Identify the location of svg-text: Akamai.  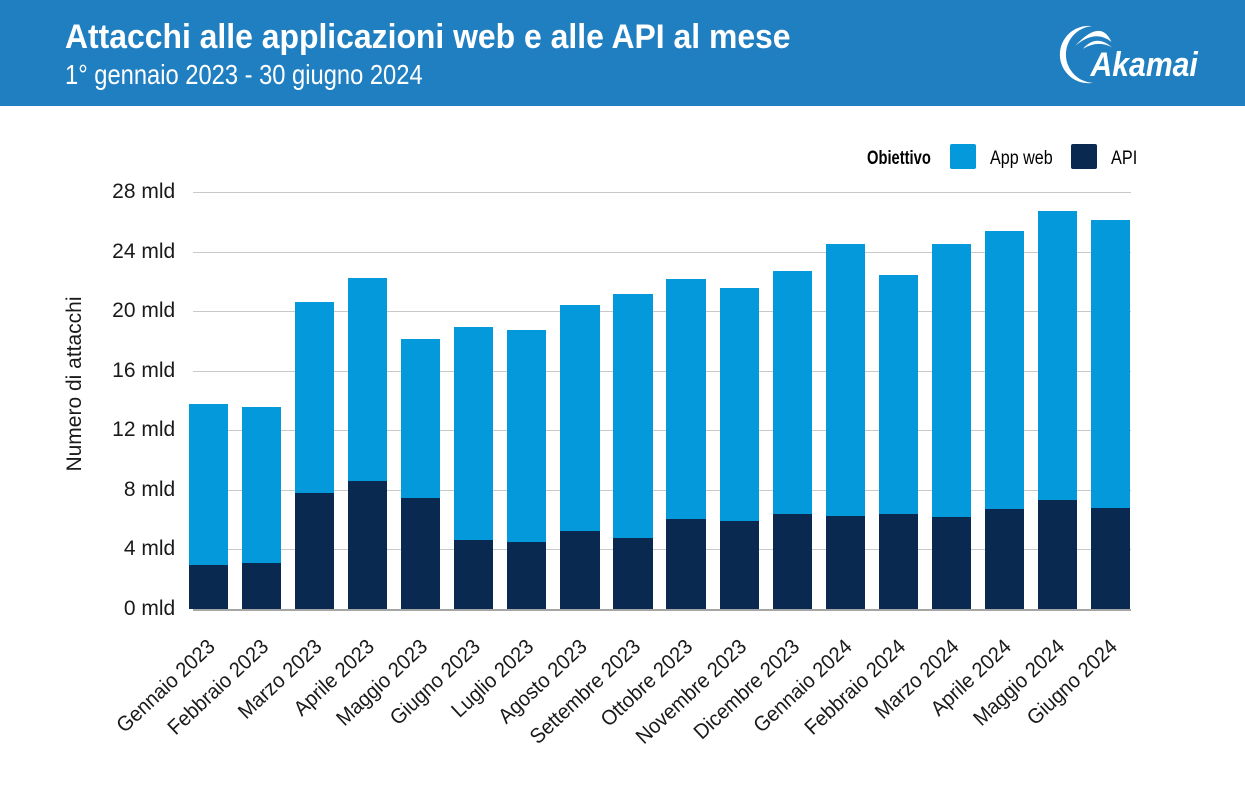
(1145, 65).